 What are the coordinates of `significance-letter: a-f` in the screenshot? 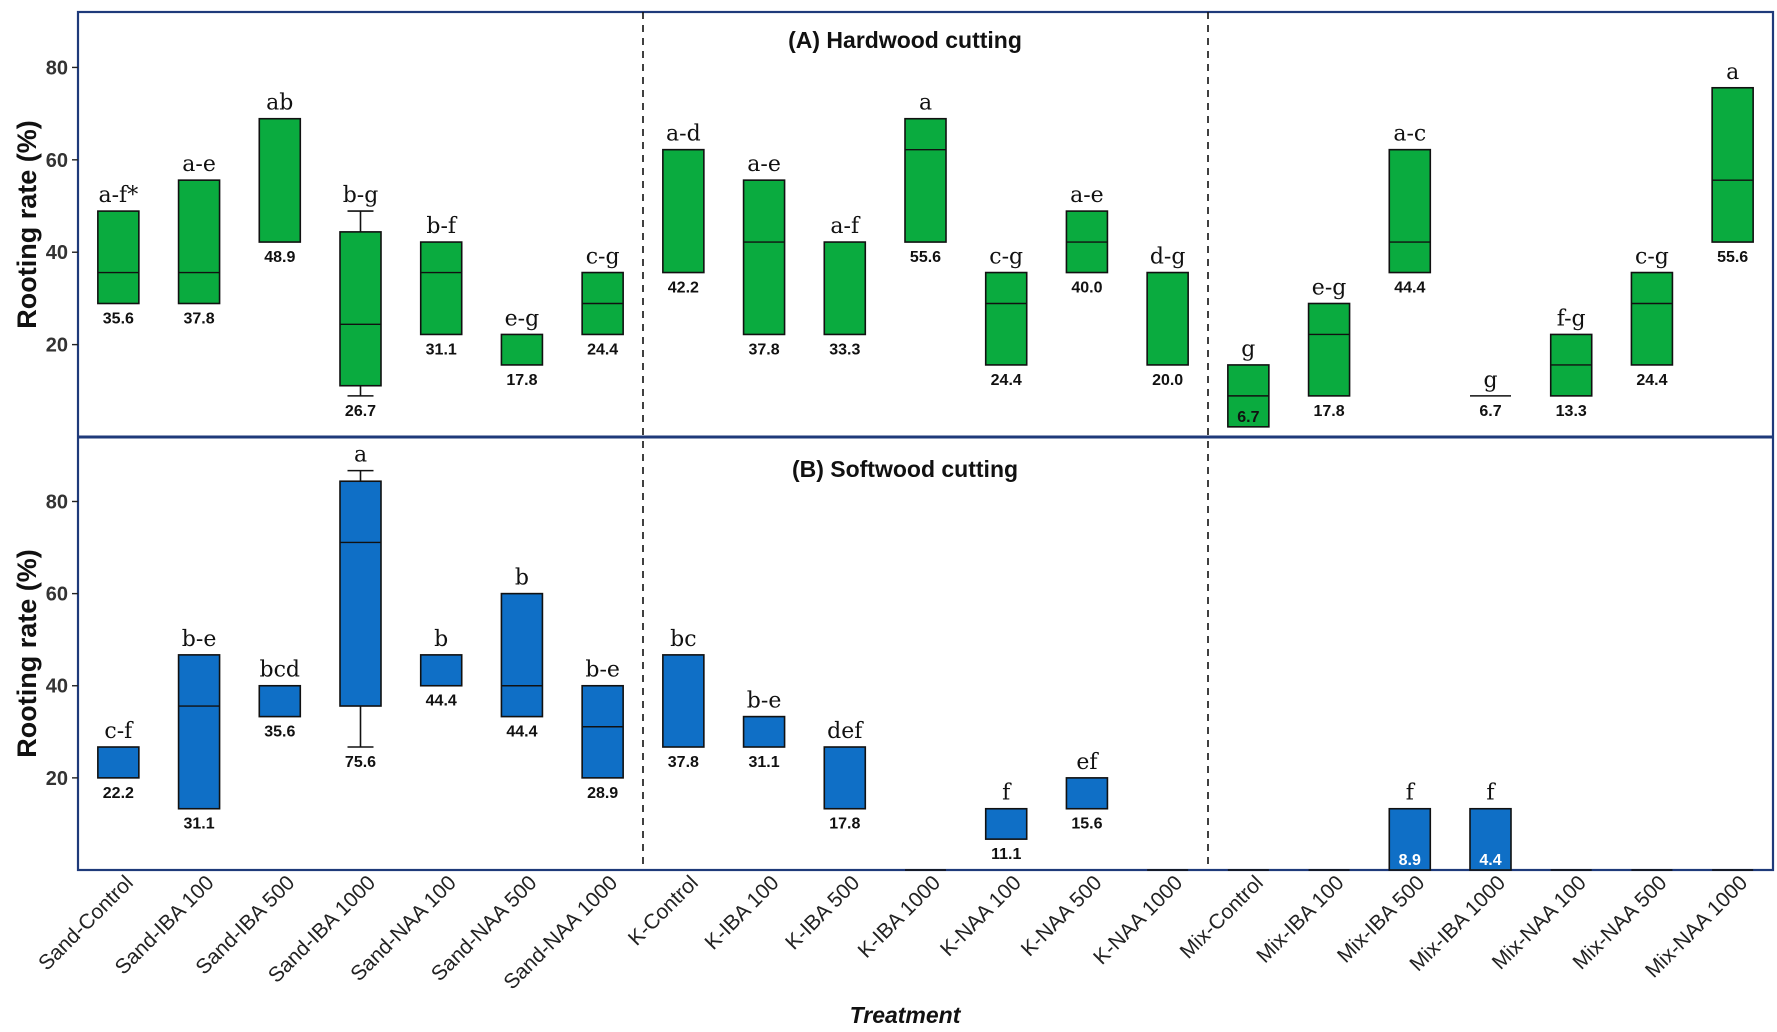 It's located at (845, 226).